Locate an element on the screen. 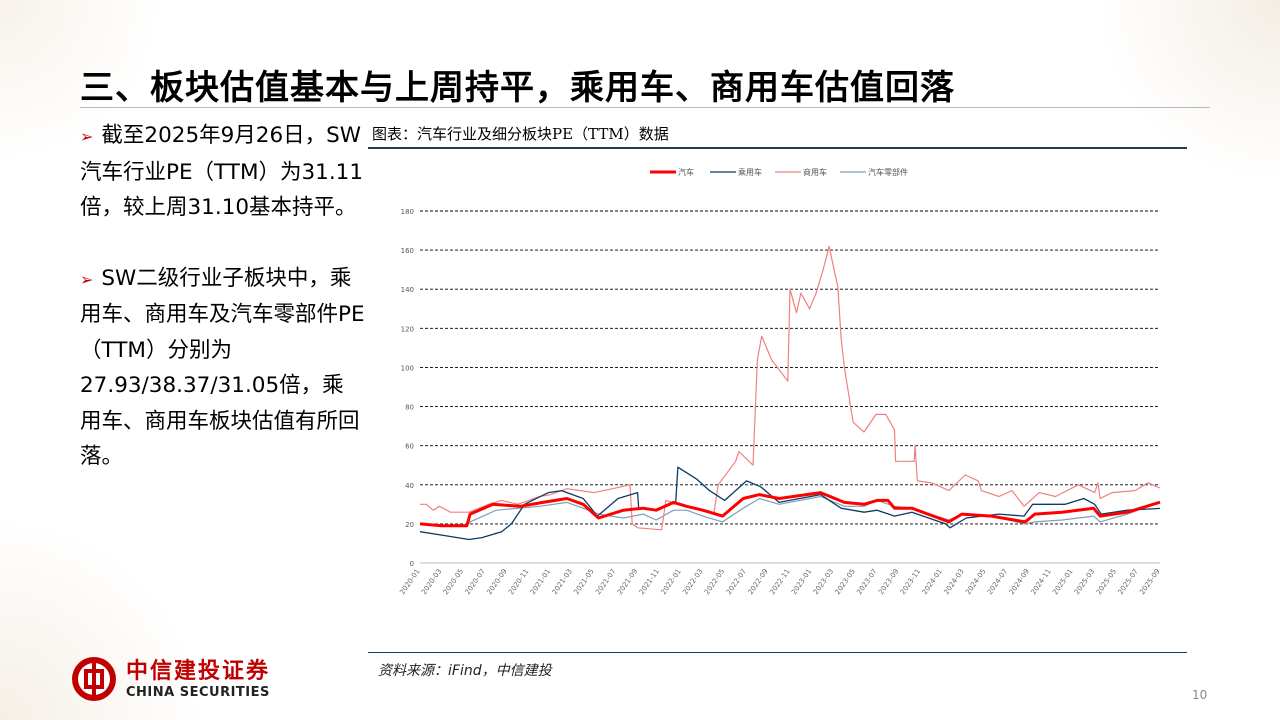 The height and width of the screenshot is (720, 1280). logo-cn-text: 中信建投证券 is located at coordinates (198, 671).